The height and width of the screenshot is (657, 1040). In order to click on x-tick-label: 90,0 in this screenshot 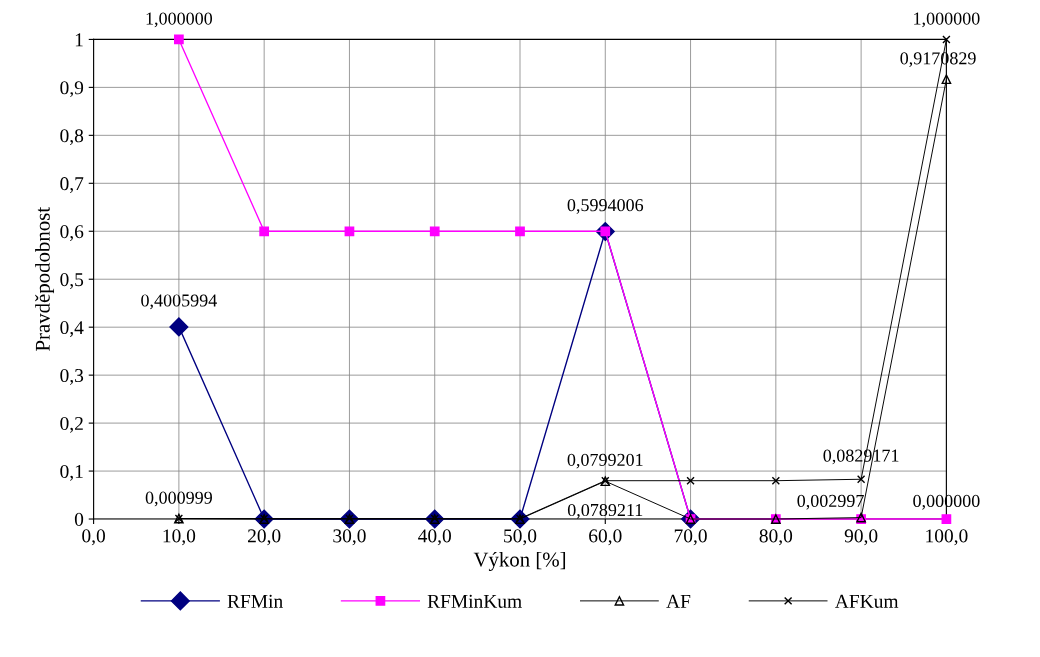, I will do `click(861, 537)`.